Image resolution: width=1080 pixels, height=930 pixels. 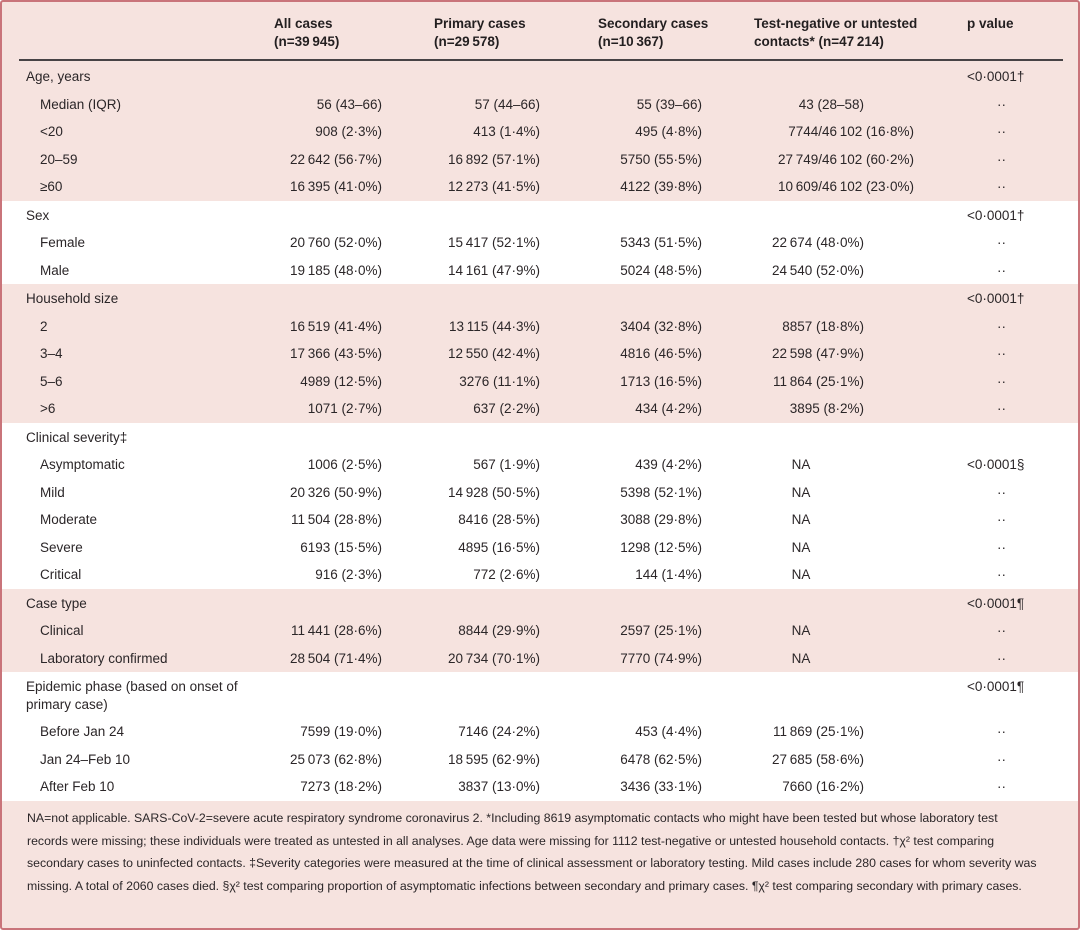 What do you see at coordinates (336, 519) in the screenshot?
I see `value-text: 11 504 (28·8%)` at bounding box center [336, 519].